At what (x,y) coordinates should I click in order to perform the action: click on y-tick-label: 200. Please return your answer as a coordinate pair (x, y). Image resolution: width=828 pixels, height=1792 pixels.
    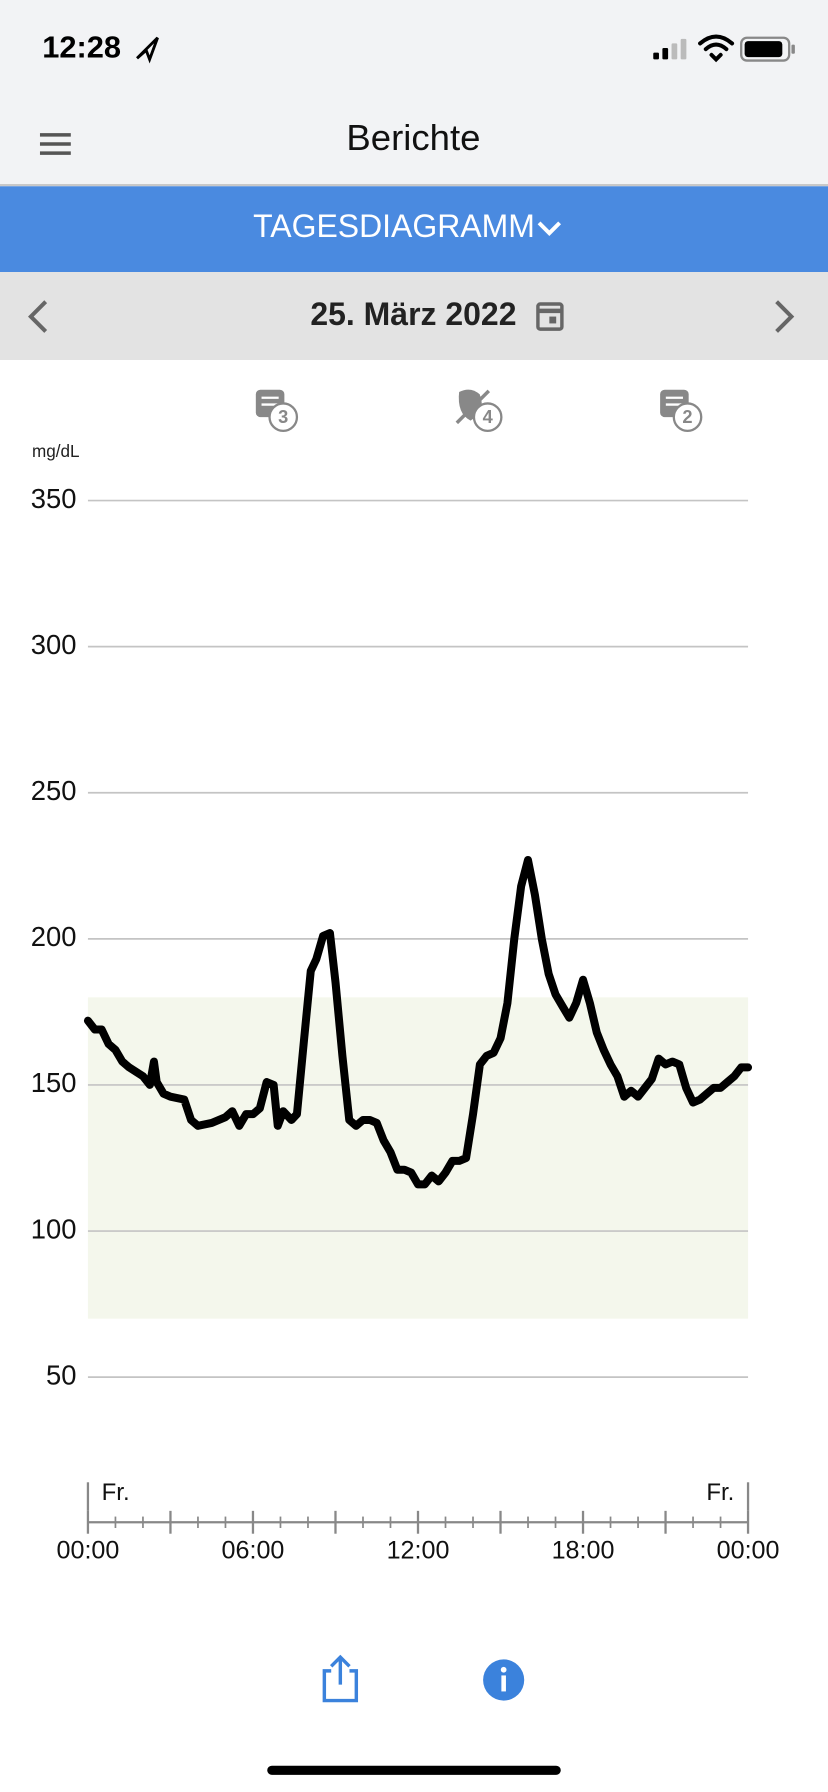
    Looking at the image, I should click on (54, 936).